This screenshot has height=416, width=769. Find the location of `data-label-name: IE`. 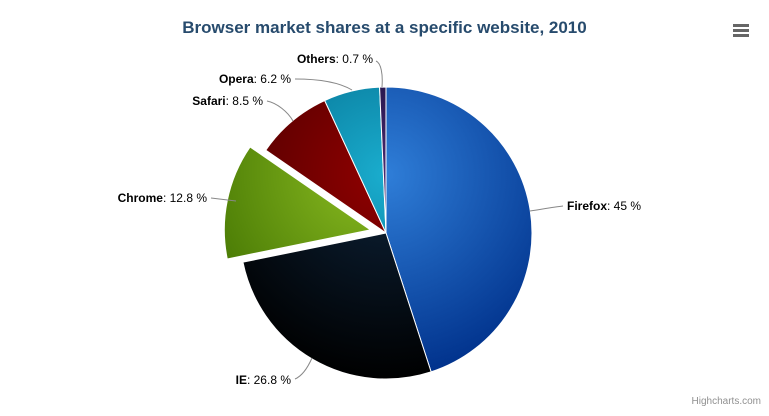

data-label-name: IE is located at coordinates (241, 380).